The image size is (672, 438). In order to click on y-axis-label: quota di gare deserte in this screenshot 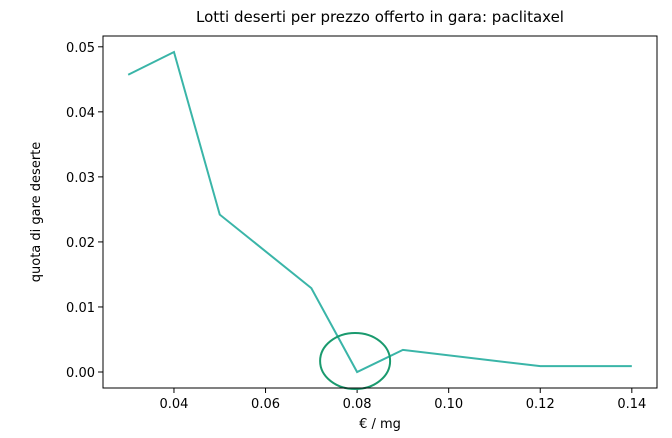, I will do `click(36, 212)`.